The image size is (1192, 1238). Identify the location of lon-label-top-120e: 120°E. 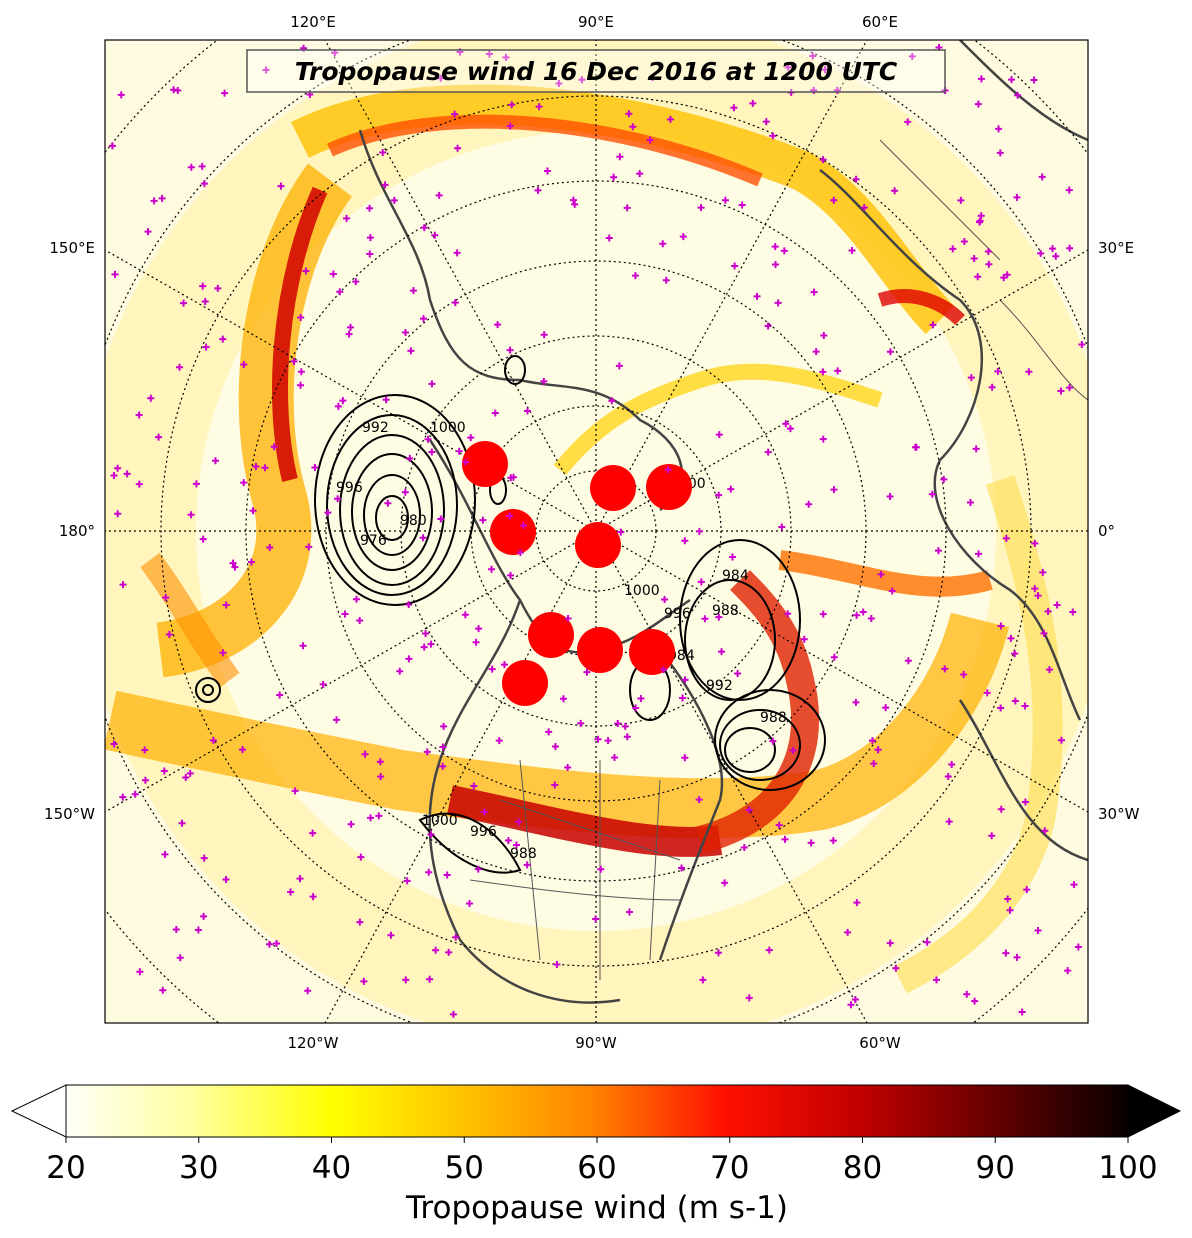
(313, 22).